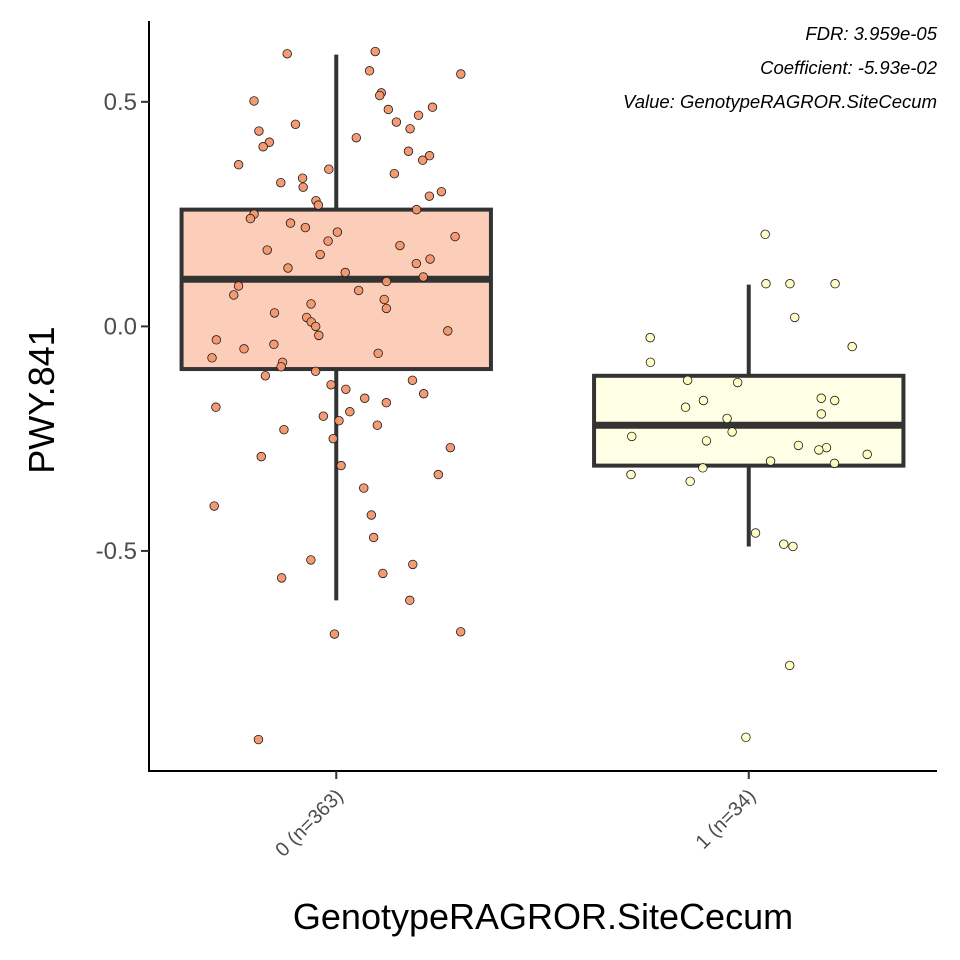 This screenshot has height=960, width=960. I want to click on annotation-coefficient: Coefficient: -5.93e-02, so click(849, 67).